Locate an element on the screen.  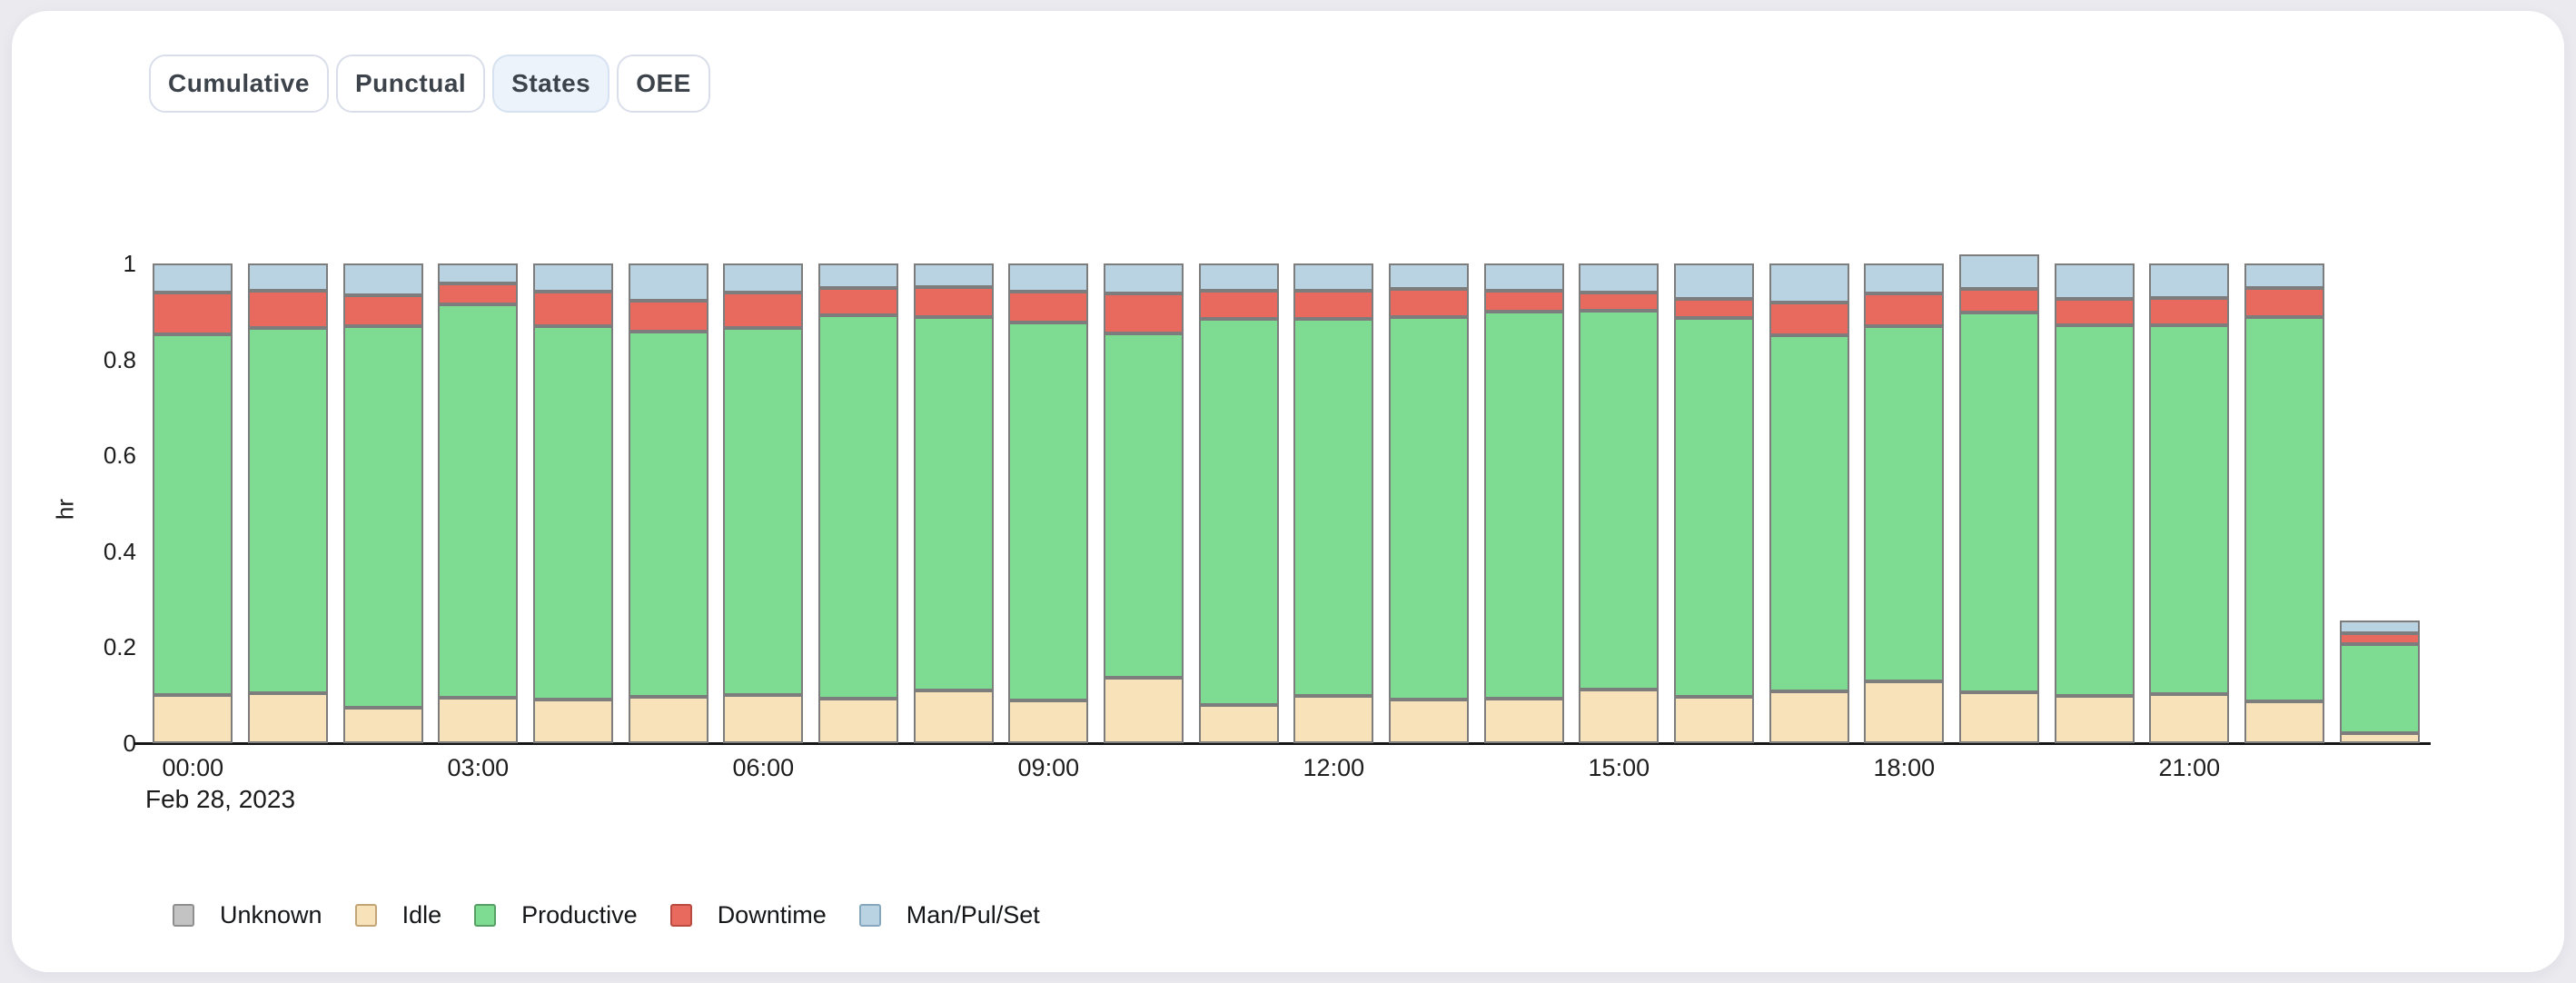
bar-segment-downtime-14:00 is located at coordinates (1523, 301).